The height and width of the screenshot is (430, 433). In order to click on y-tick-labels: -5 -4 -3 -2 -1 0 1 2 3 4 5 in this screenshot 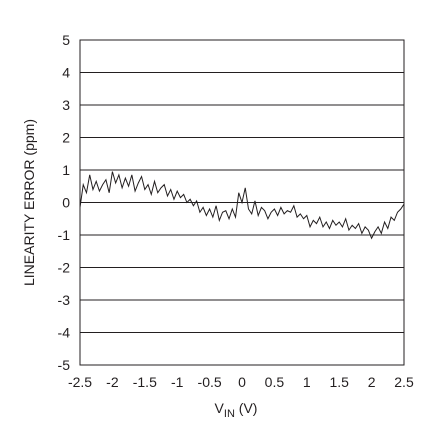, I will do `click(64, 202)`.